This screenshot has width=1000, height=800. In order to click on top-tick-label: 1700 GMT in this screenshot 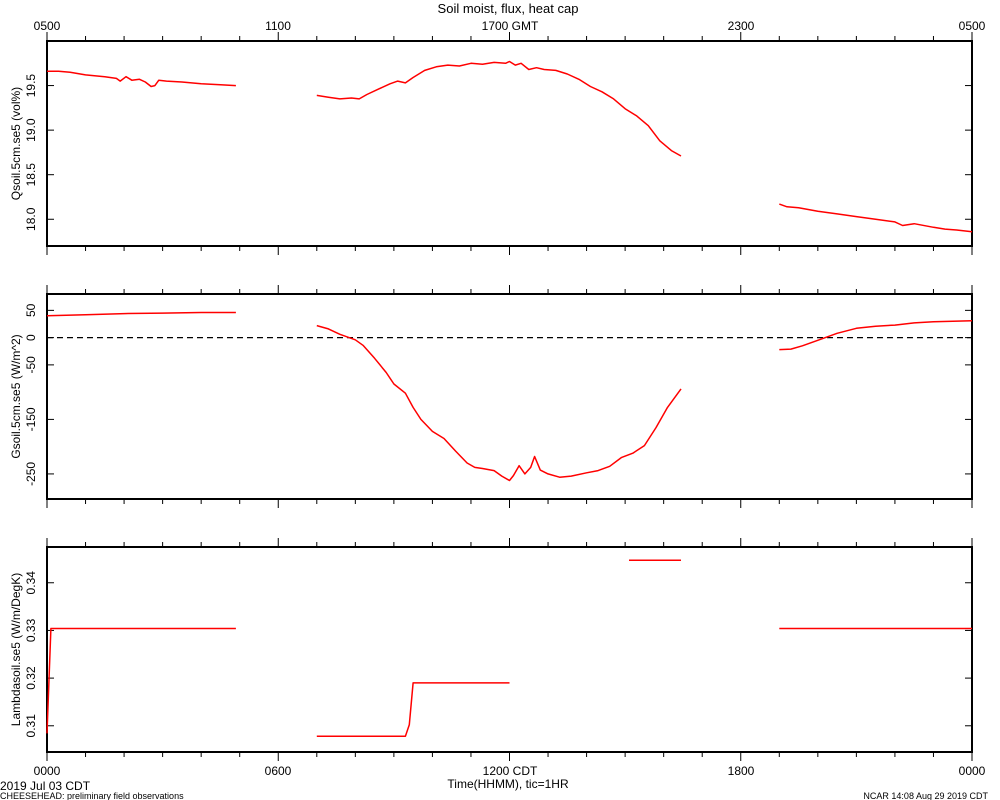, I will do `click(510, 26)`.